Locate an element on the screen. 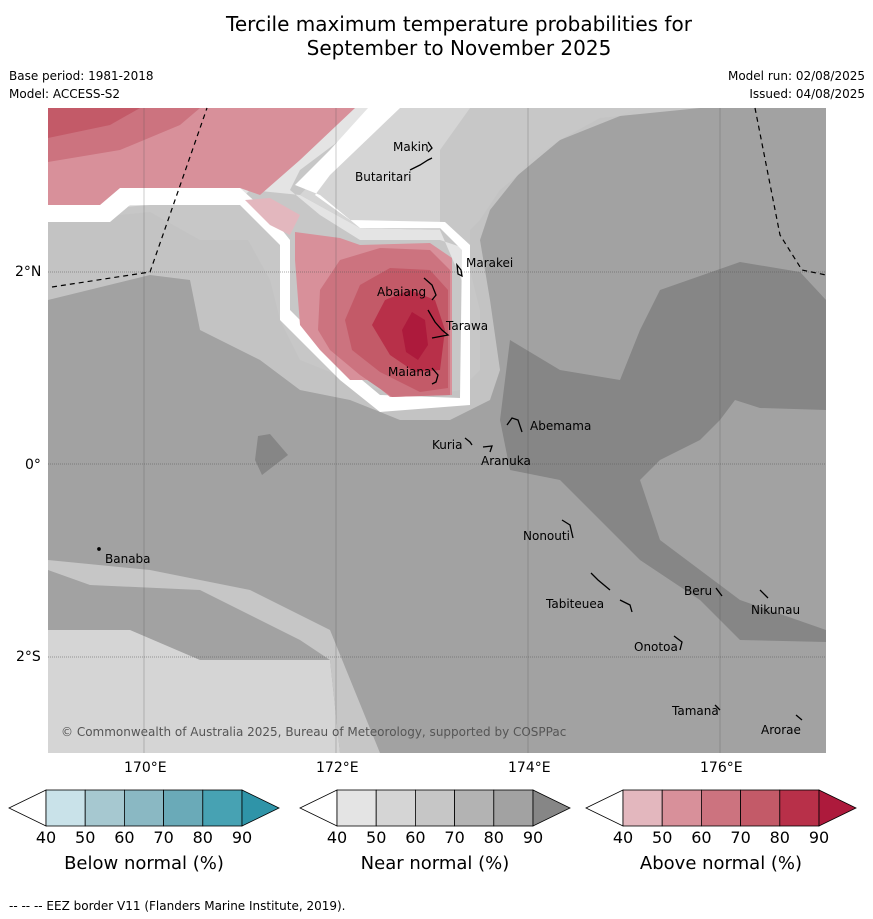 The image size is (873, 919). colorbar-above-normal is located at coordinates (721, 808).